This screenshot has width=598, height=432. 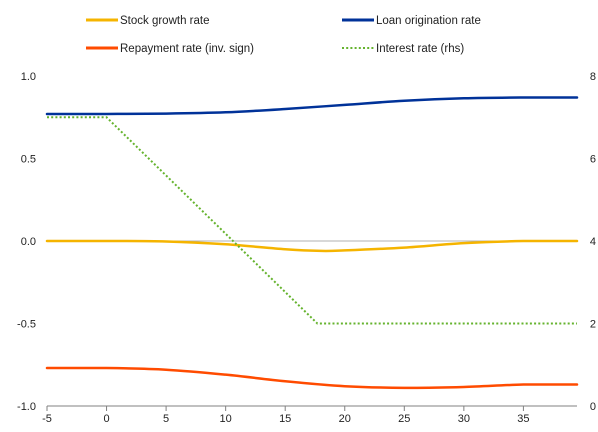 What do you see at coordinates (164, 21) in the screenshot?
I see `legend-label-stock-growth-rate: Stock growth rate` at bounding box center [164, 21].